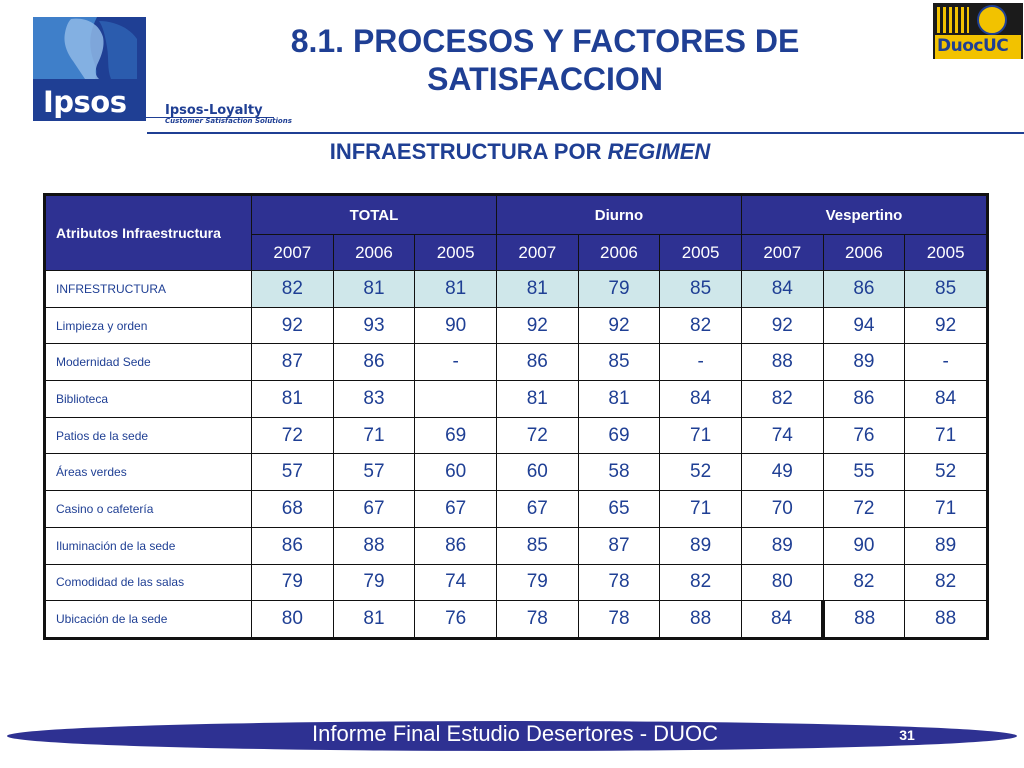  What do you see at coordinates (659, 151) in the screenshot?
I see `subtitle-emphasis: REGIMEN` at bounding box center [659, 151].